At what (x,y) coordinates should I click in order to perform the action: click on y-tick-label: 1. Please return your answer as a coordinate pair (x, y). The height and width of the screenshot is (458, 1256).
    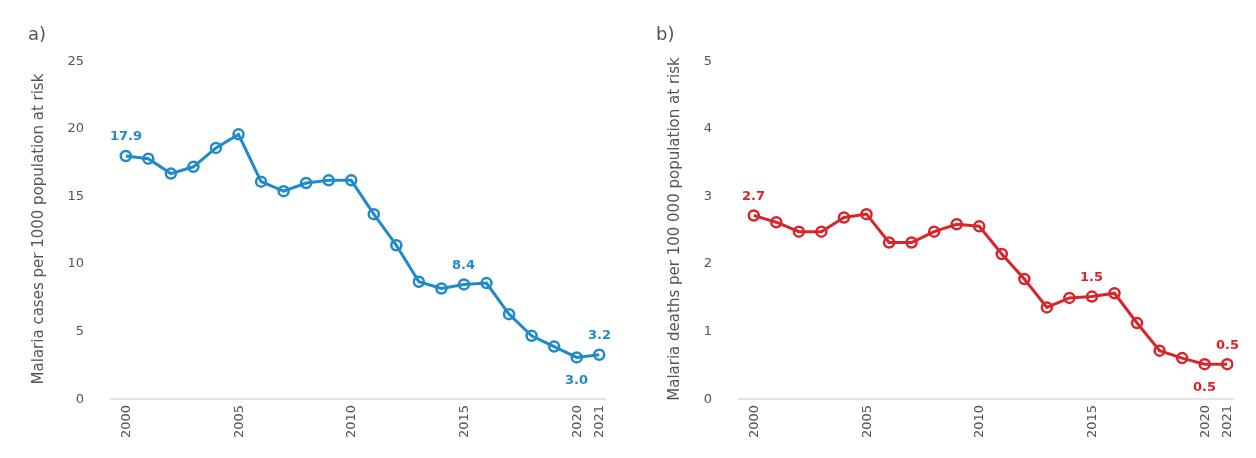
    Looking at the image, I should click on (707, 330).